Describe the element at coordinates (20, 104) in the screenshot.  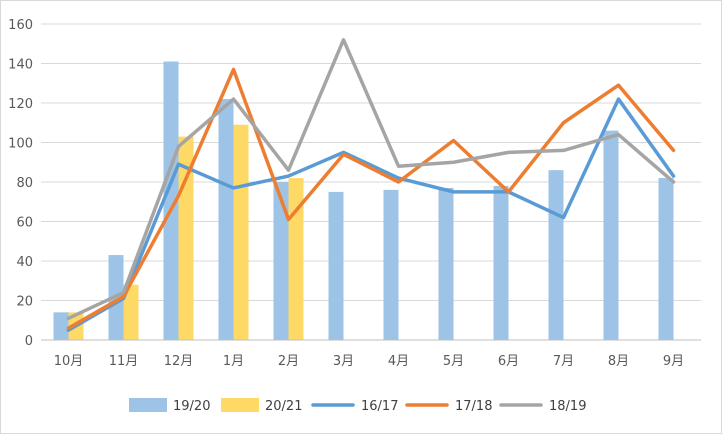
I see `y-tick-label: 120` at that location.